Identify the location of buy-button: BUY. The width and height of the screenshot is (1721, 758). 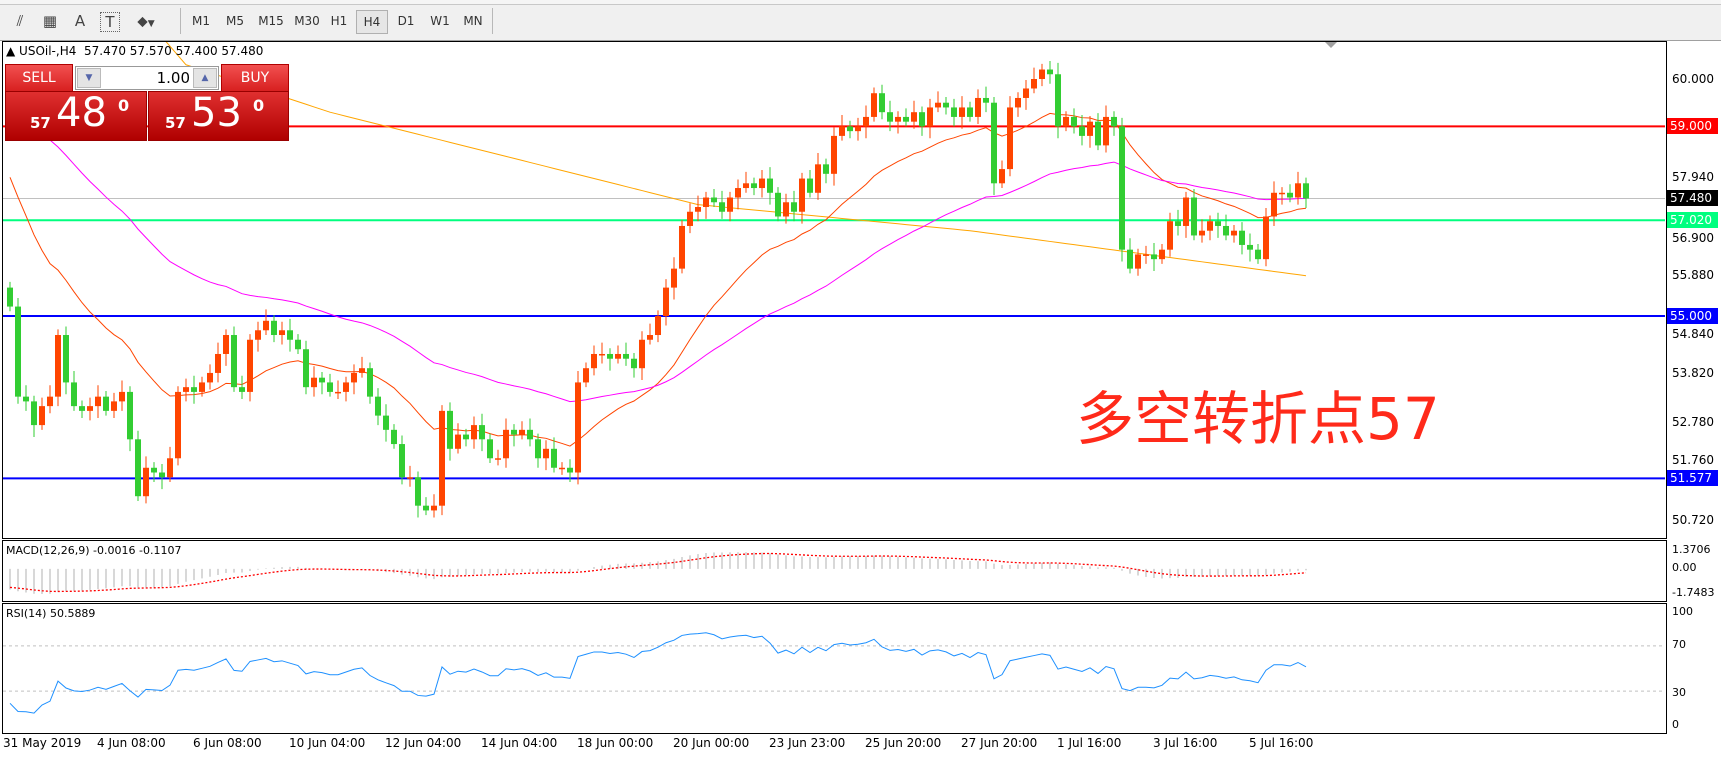
(255, 78).